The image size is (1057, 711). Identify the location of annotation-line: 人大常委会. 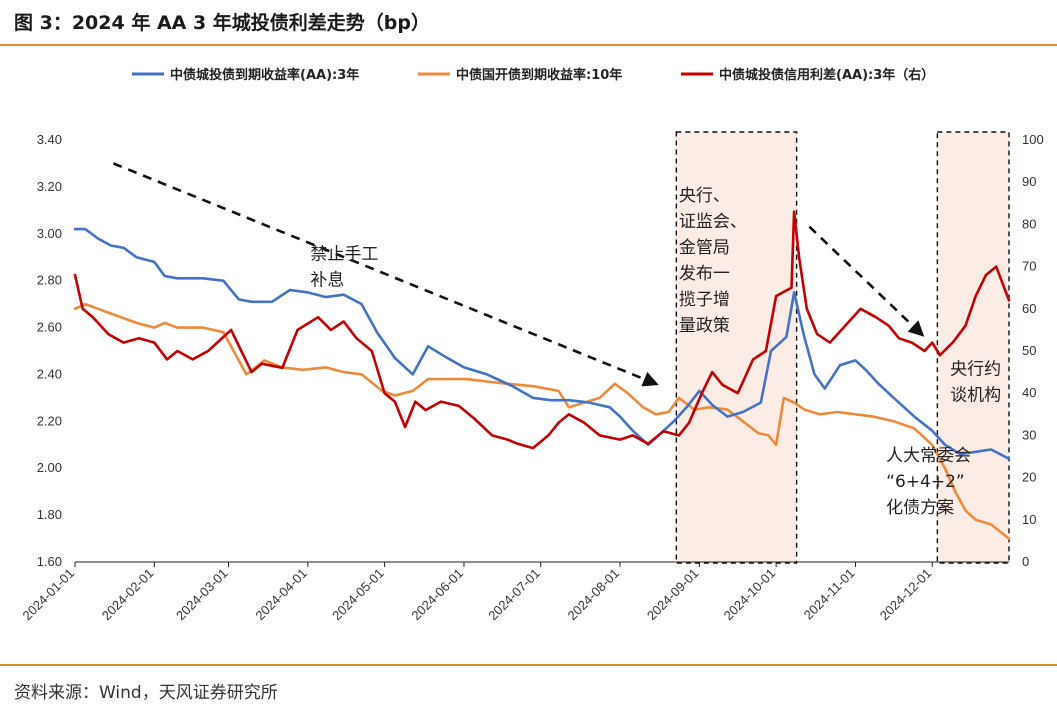
(928, 456).